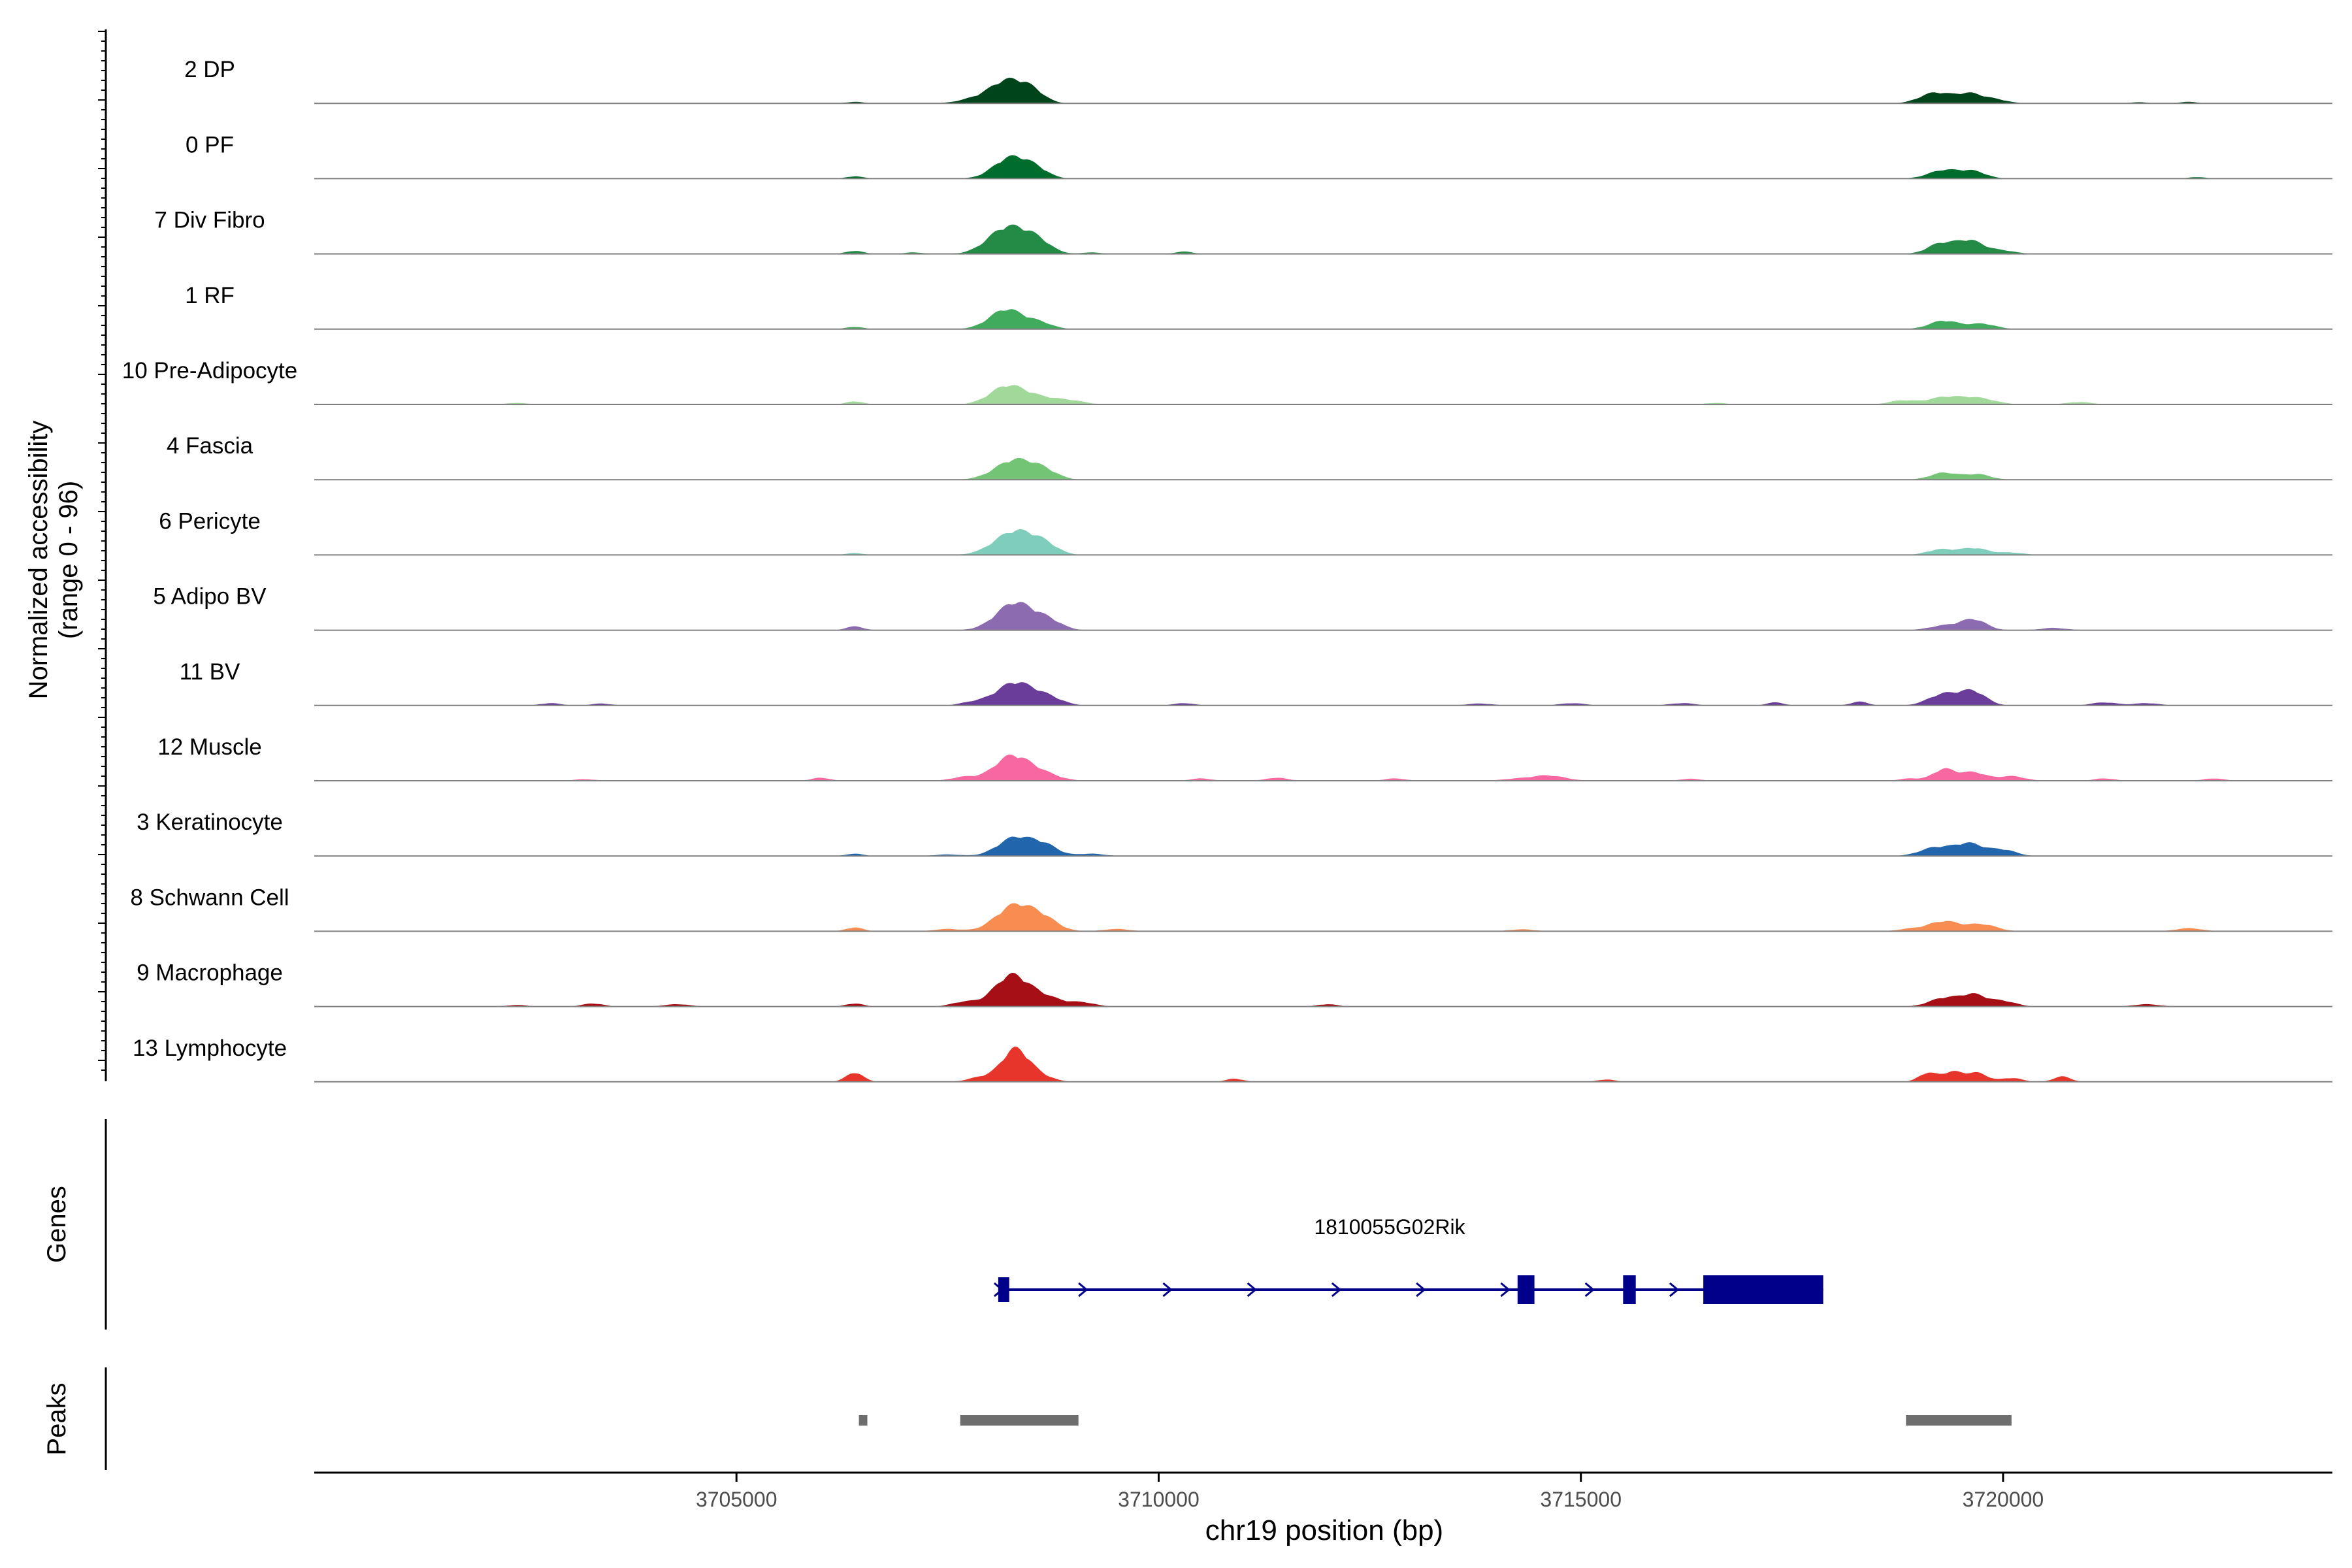  What do you see at coordinates (210, 597) in the screenshot?
I see `track-label: 5 Adipo BV` at bounding box center [210, 597].